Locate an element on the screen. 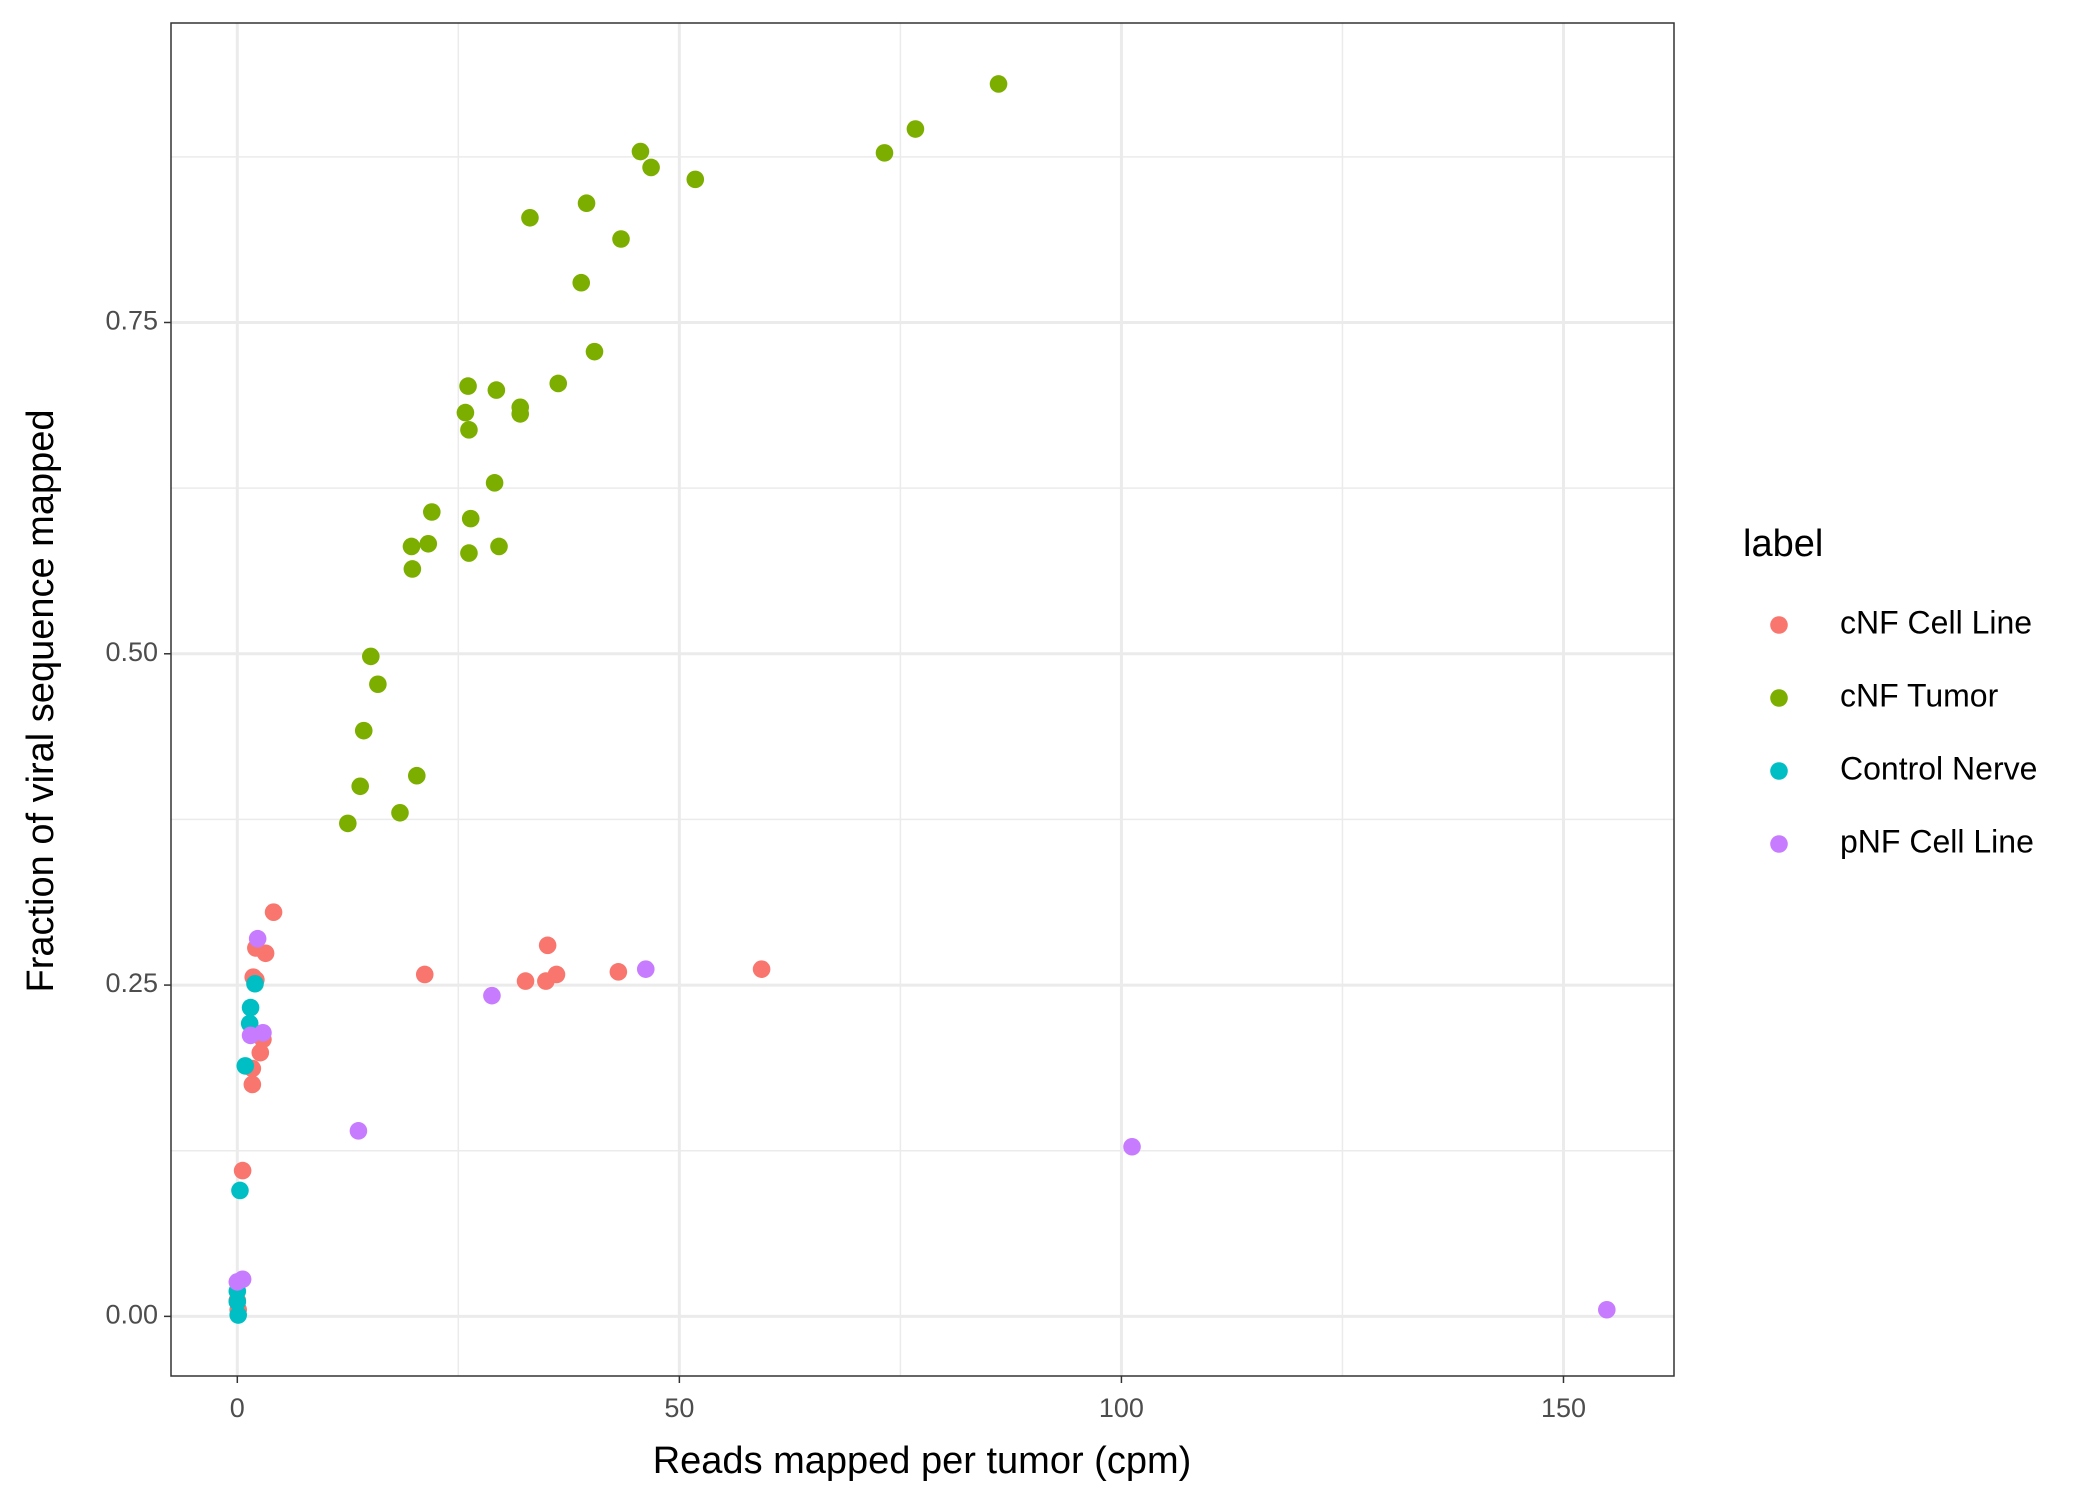 This screenshot has width=2100, height=1500. y-tick-label: 0.25 is located at coordinates (131, 983).